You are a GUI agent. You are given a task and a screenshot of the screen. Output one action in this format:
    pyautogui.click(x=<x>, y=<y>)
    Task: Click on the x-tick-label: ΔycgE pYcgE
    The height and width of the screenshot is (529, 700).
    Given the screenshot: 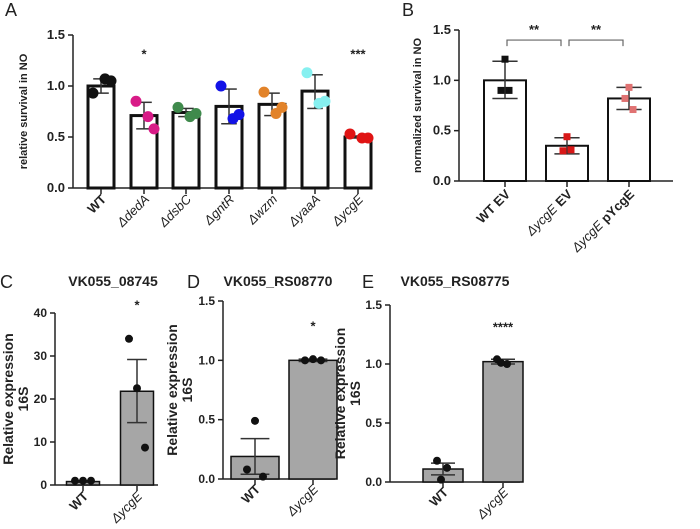 What is the action you would take?
    pyautogui.click(x=602, y=220)
    